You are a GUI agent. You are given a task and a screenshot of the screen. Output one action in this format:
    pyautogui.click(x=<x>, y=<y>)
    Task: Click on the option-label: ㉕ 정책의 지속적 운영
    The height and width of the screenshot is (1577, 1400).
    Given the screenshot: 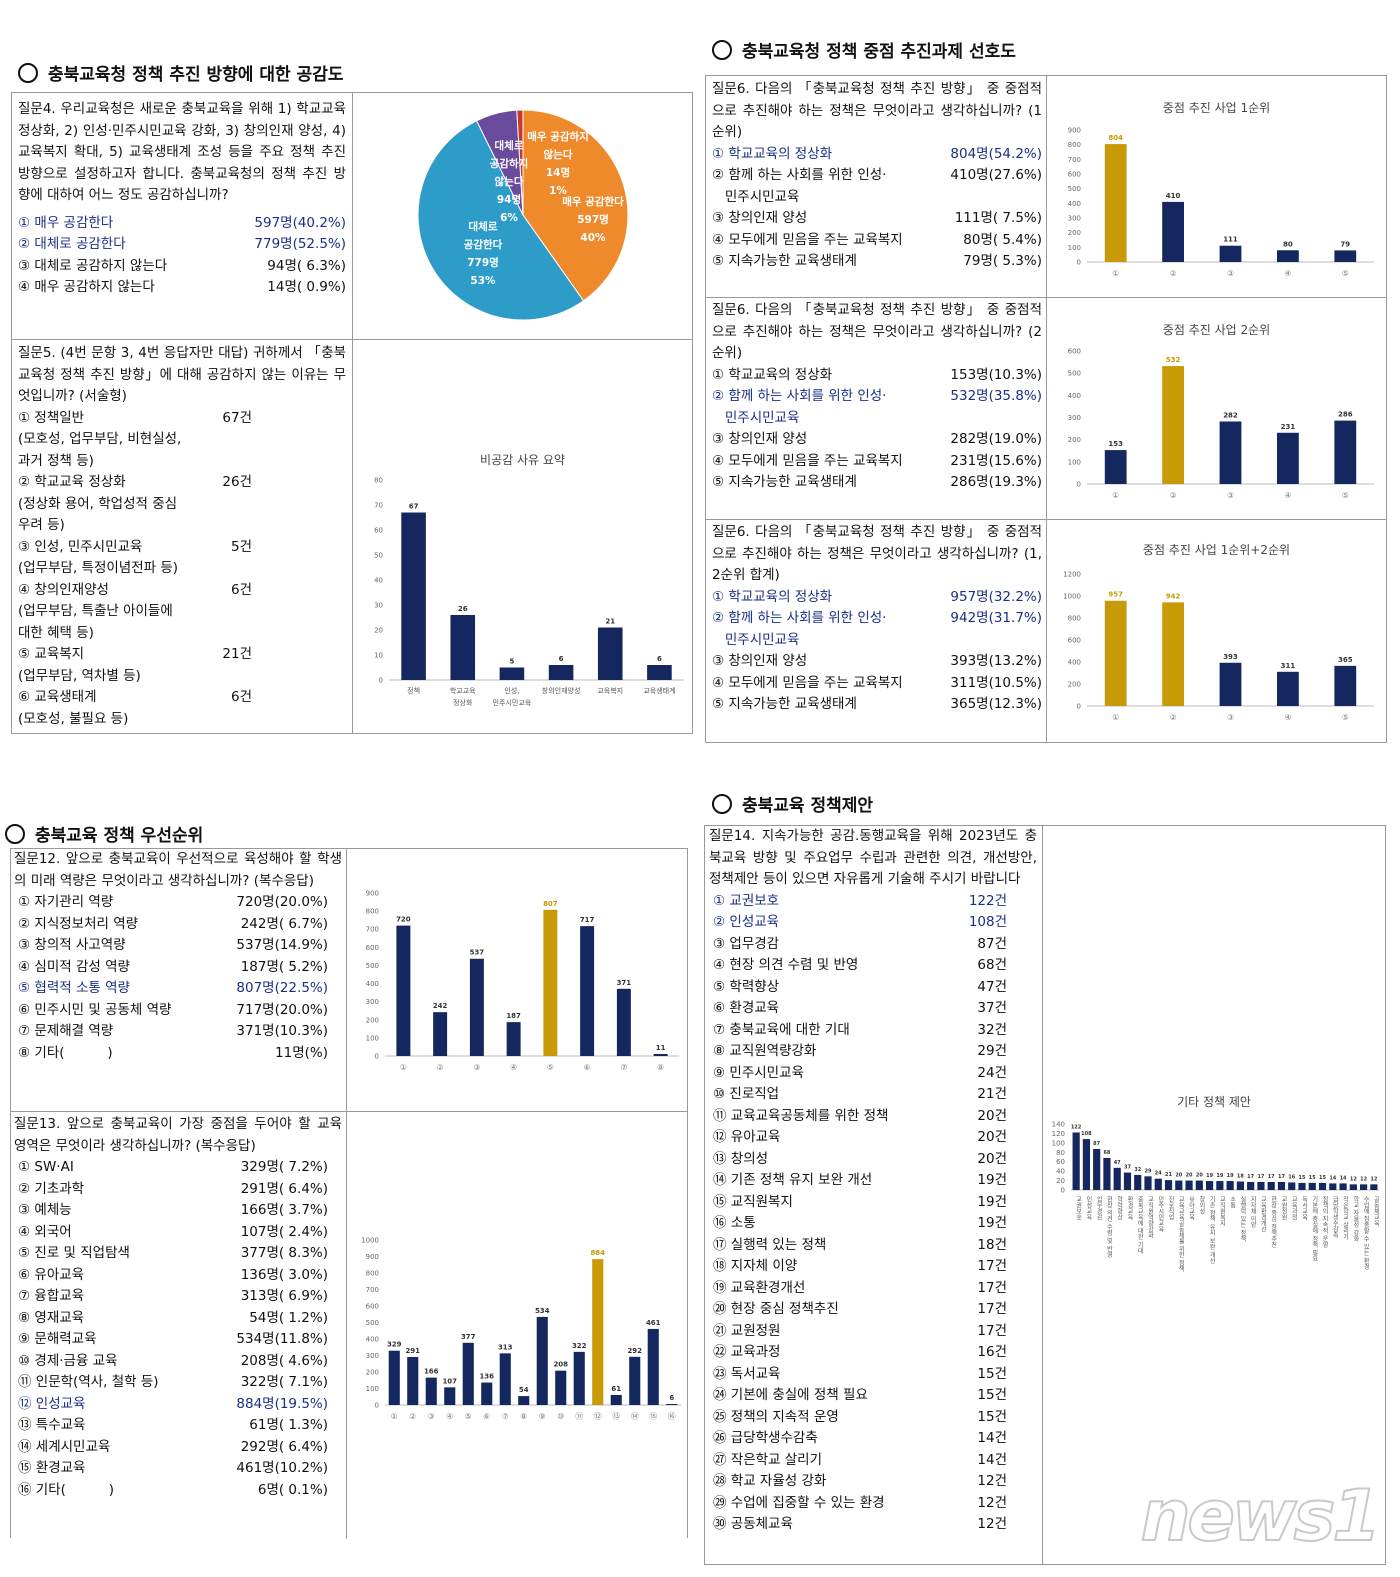 What is the action you would take?
    pyautogui.click(x=776, y=1416)
    